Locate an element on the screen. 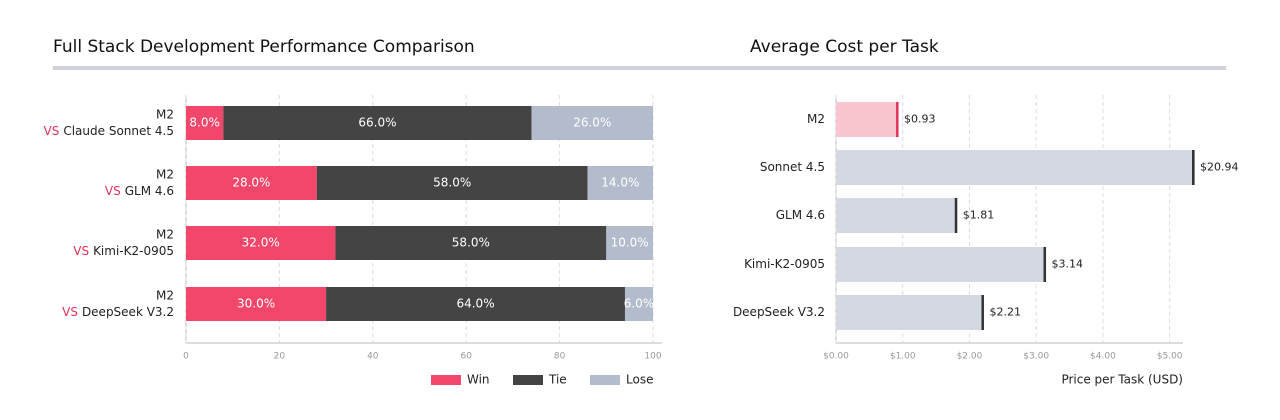  value-label: $0.93 is located at coordinates (920, 119).